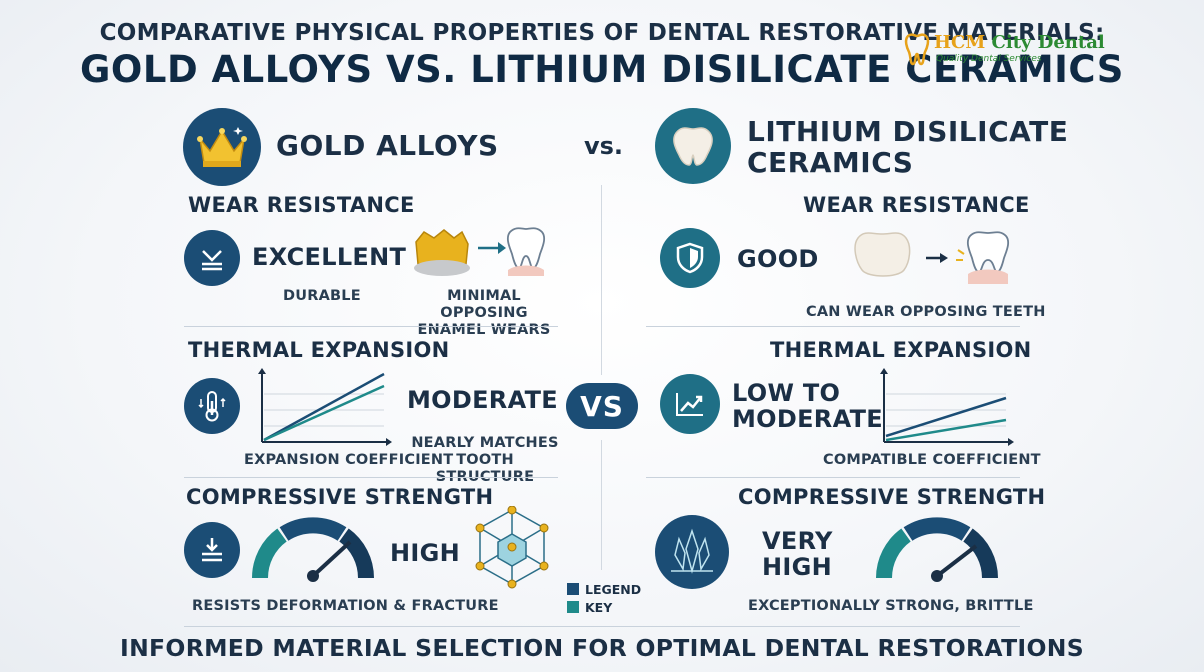  I want to click on logo-tooth-icon, so click(917, 49).